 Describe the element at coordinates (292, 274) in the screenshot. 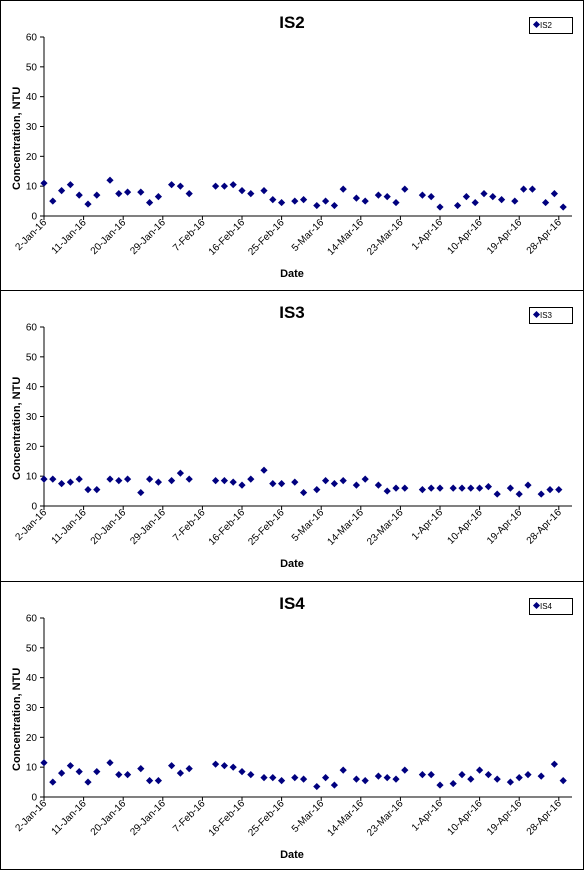

I see `x-axis-label: Date` at that location.